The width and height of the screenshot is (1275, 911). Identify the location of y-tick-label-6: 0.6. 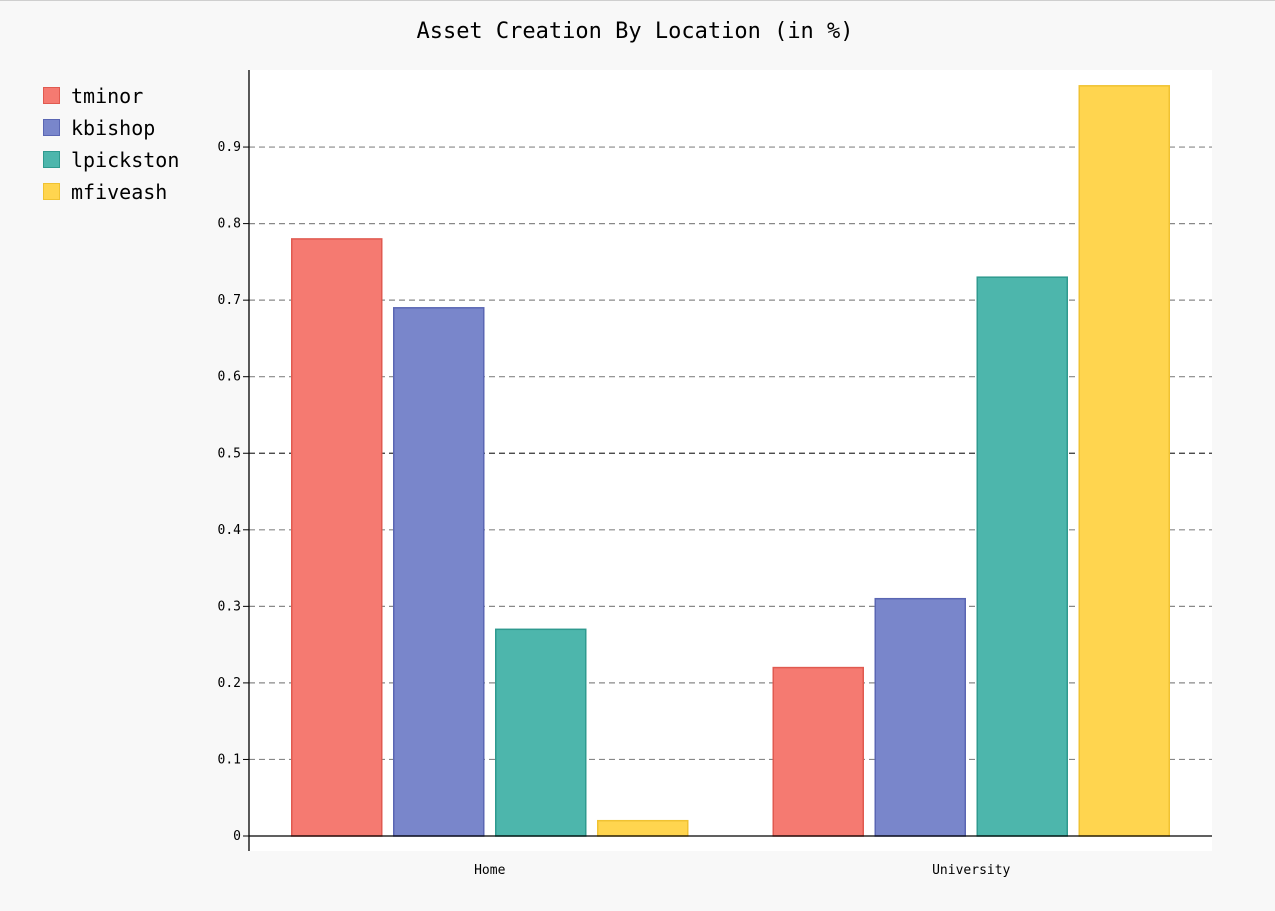
(229, 377).